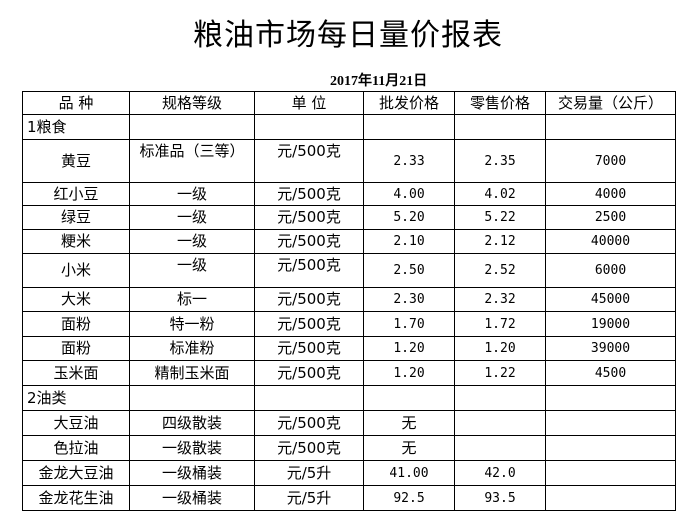 The width and height of the screenshot is (696, 527). Describe the element at coordinates (76, 498) in the screenshot. I see `cell-variety: 金龙花生油` at that location.